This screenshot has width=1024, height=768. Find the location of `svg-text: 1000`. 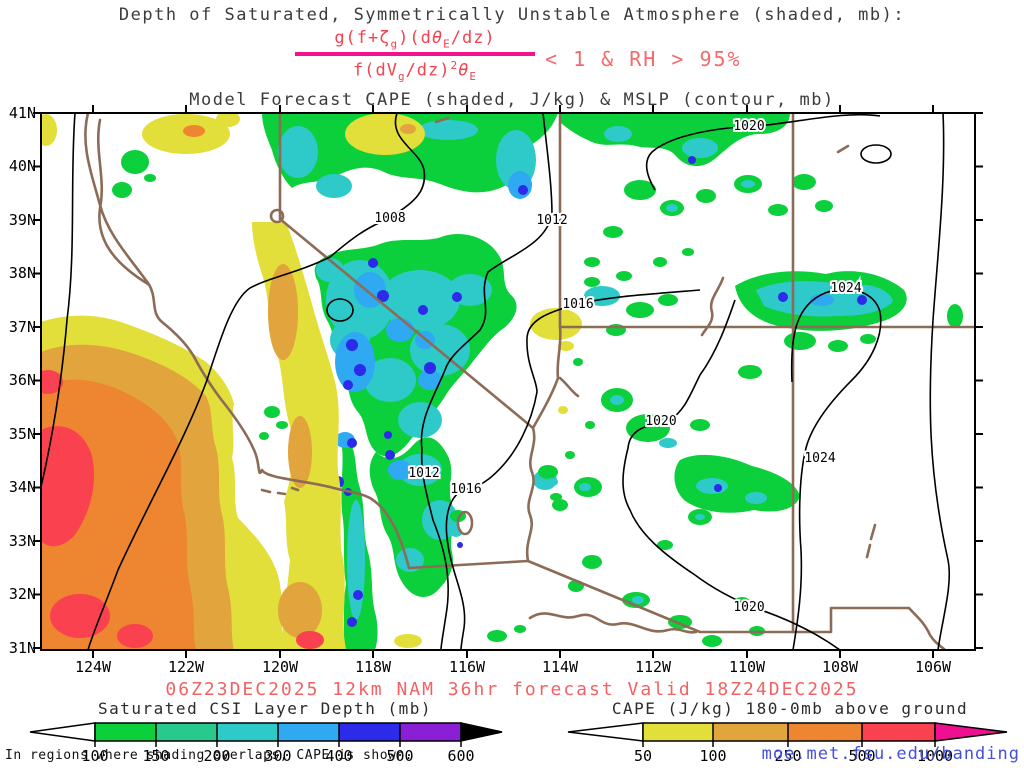

svg-text: 1000 is located at coordinates (935, 756).